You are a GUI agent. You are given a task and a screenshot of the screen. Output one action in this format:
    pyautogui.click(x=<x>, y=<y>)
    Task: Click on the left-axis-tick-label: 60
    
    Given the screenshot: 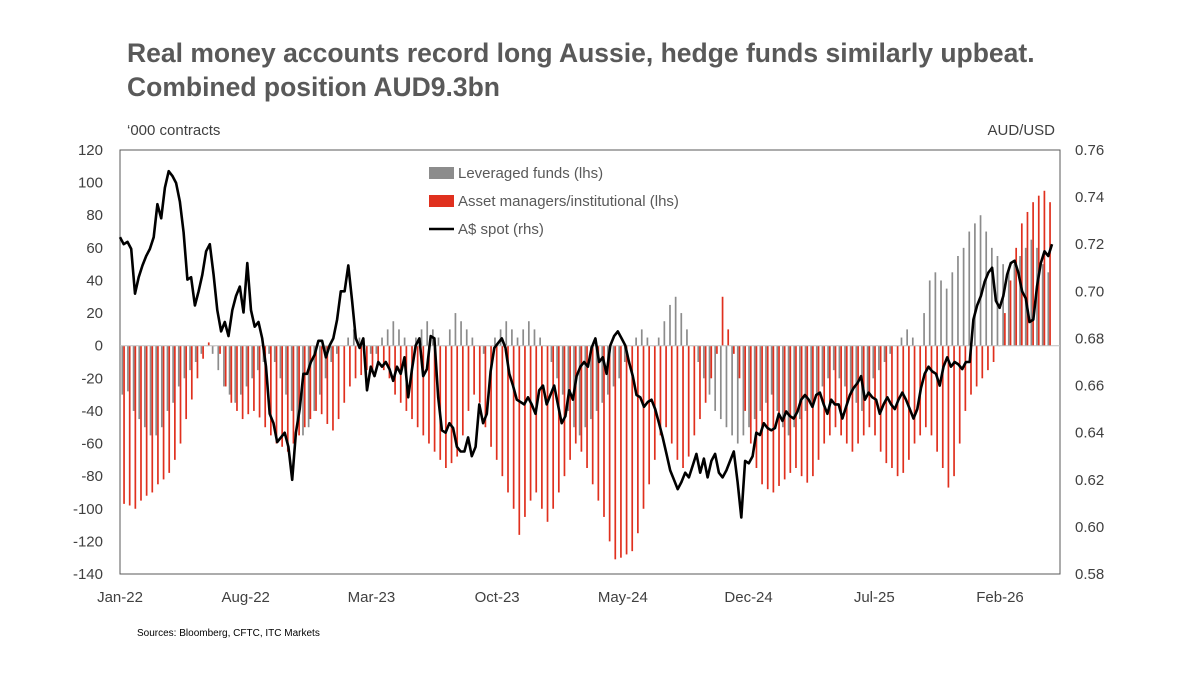 What is the action you would take?
    pyautogui.click(x=94, y=248)
    